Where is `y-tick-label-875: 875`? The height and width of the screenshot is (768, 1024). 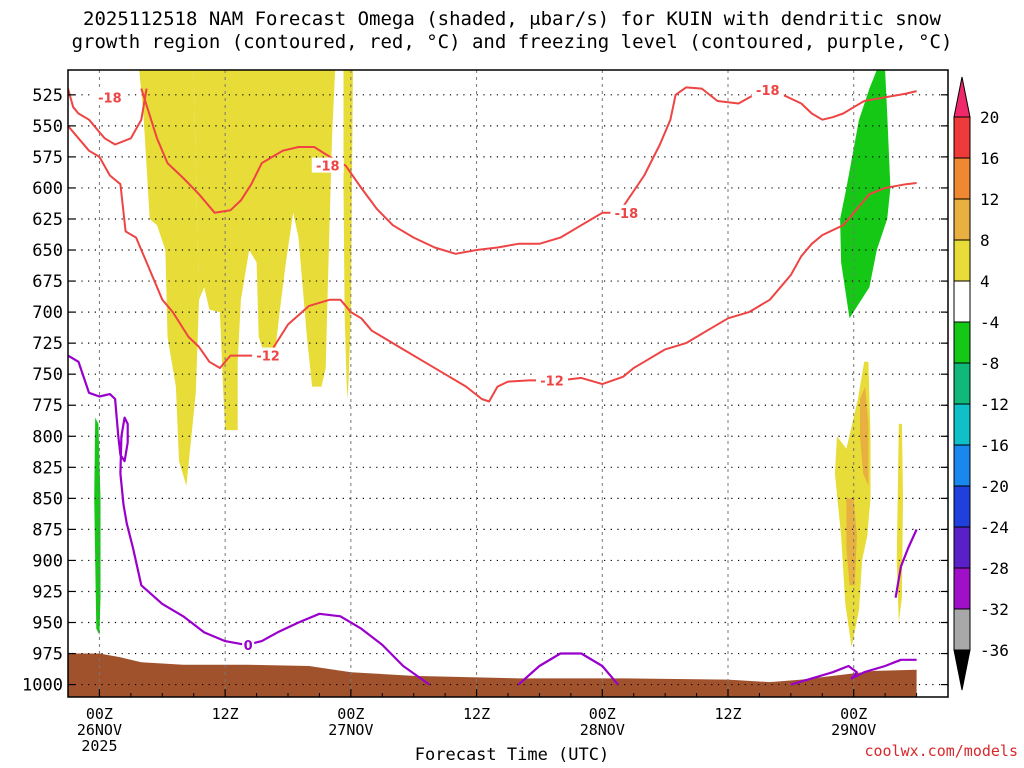 y-tick-label-875: 875 is located at coordinates (47, 530).